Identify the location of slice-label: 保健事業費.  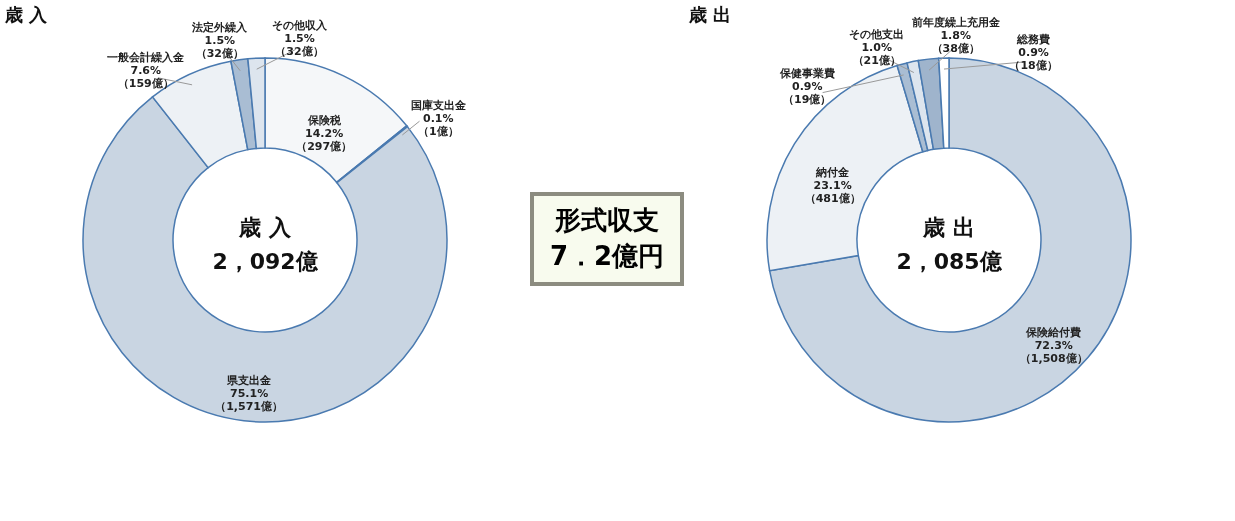
(806, 74).